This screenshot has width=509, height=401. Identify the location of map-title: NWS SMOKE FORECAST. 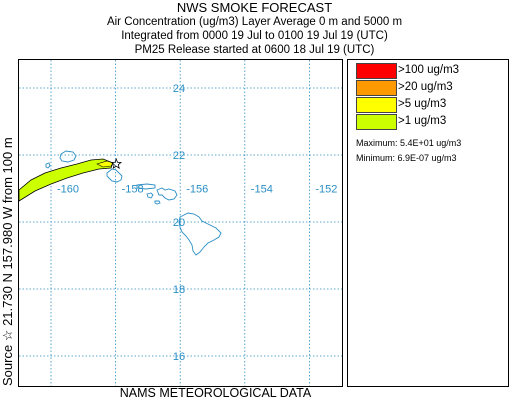
(254, 7).